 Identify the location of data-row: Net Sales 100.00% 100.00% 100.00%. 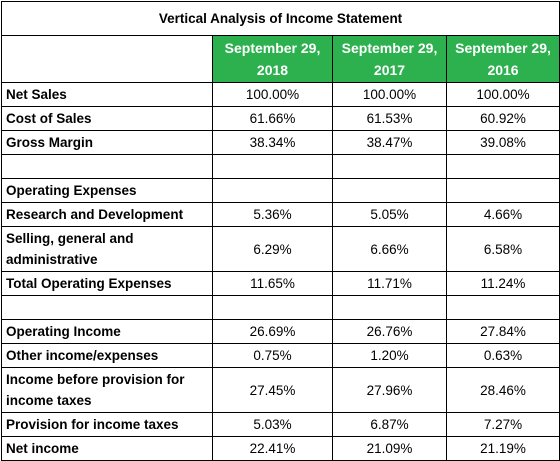
(280, 94).